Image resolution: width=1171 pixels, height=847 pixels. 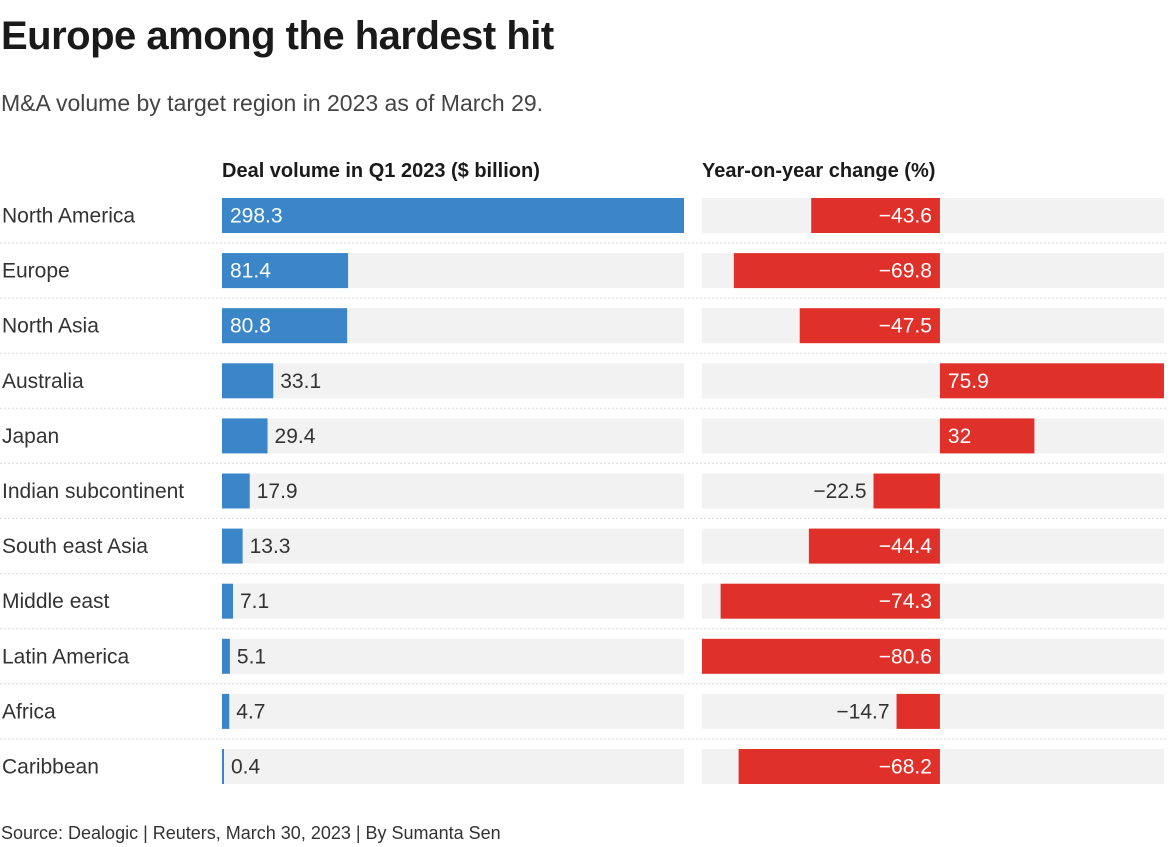 What do you see at coordinates (905, 271) in the screenshot?
I see `change-value-label: −69.8` at bounding box center [905, 271].